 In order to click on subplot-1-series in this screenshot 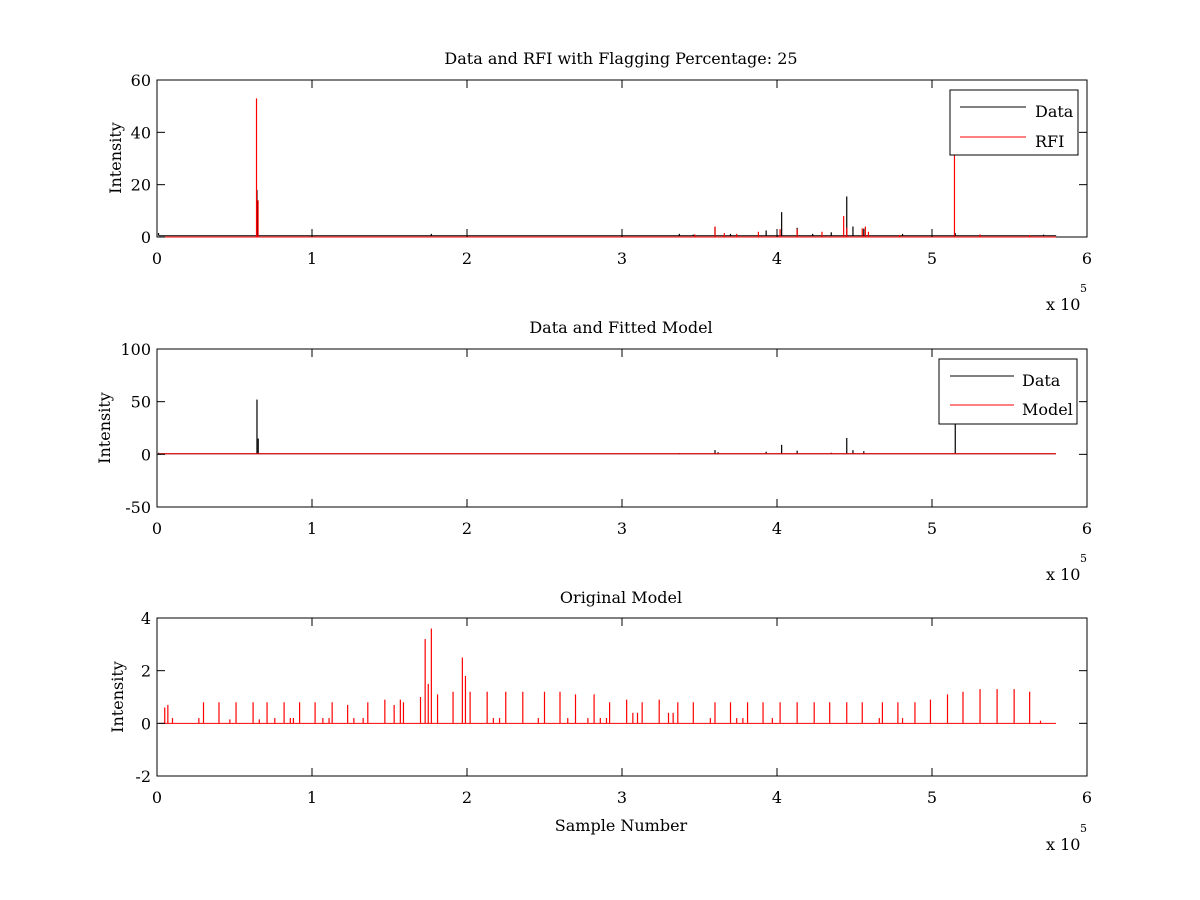, I will do `click(607, 168)`.